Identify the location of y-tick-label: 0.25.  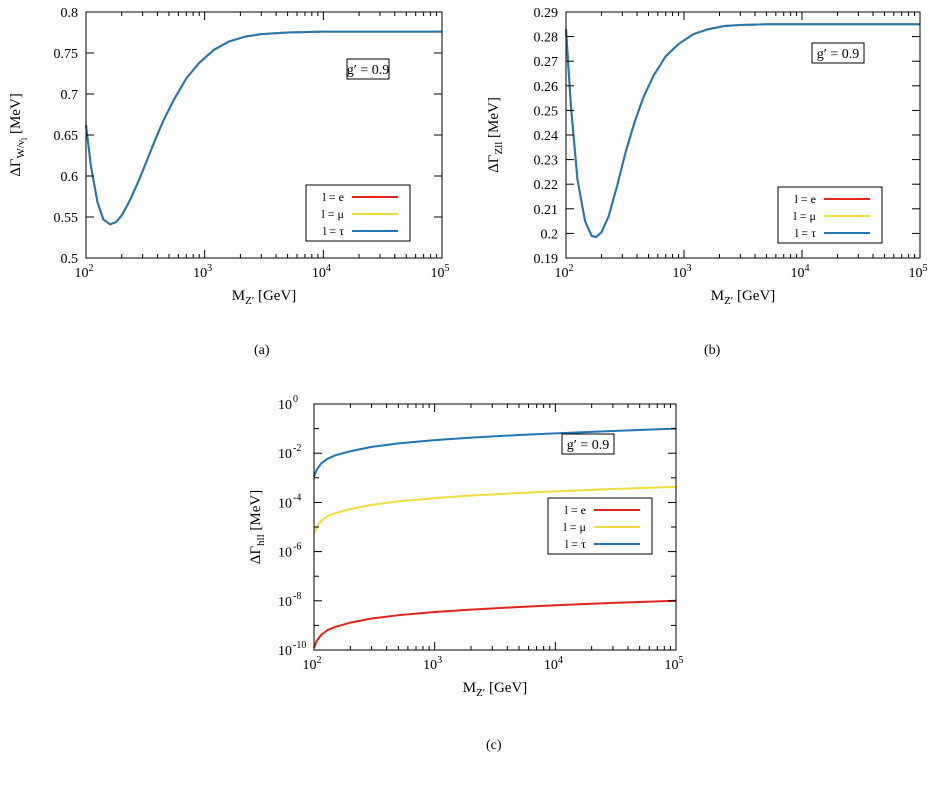
(546, 111).